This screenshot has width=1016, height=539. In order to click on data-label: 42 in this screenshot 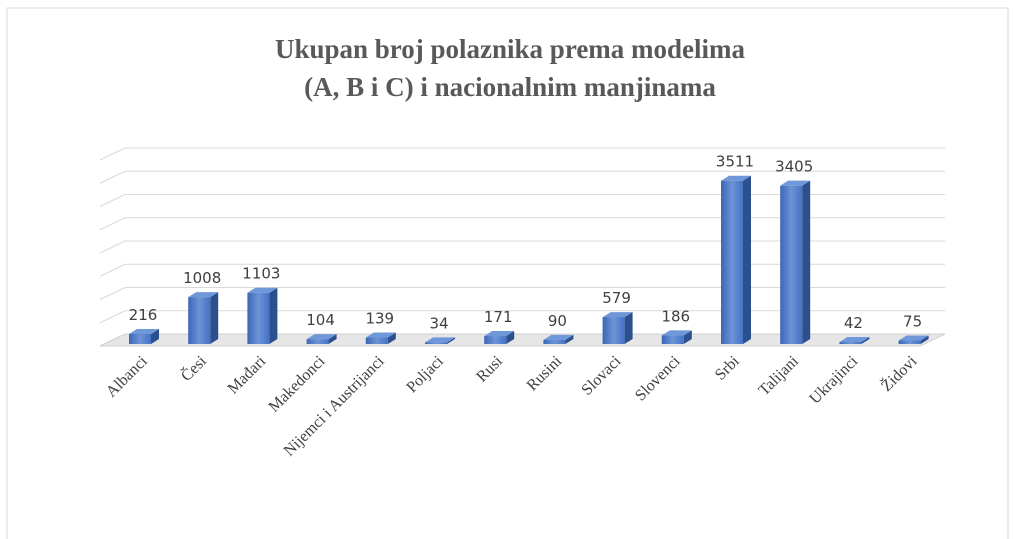, I will do `click(853, 323)`.